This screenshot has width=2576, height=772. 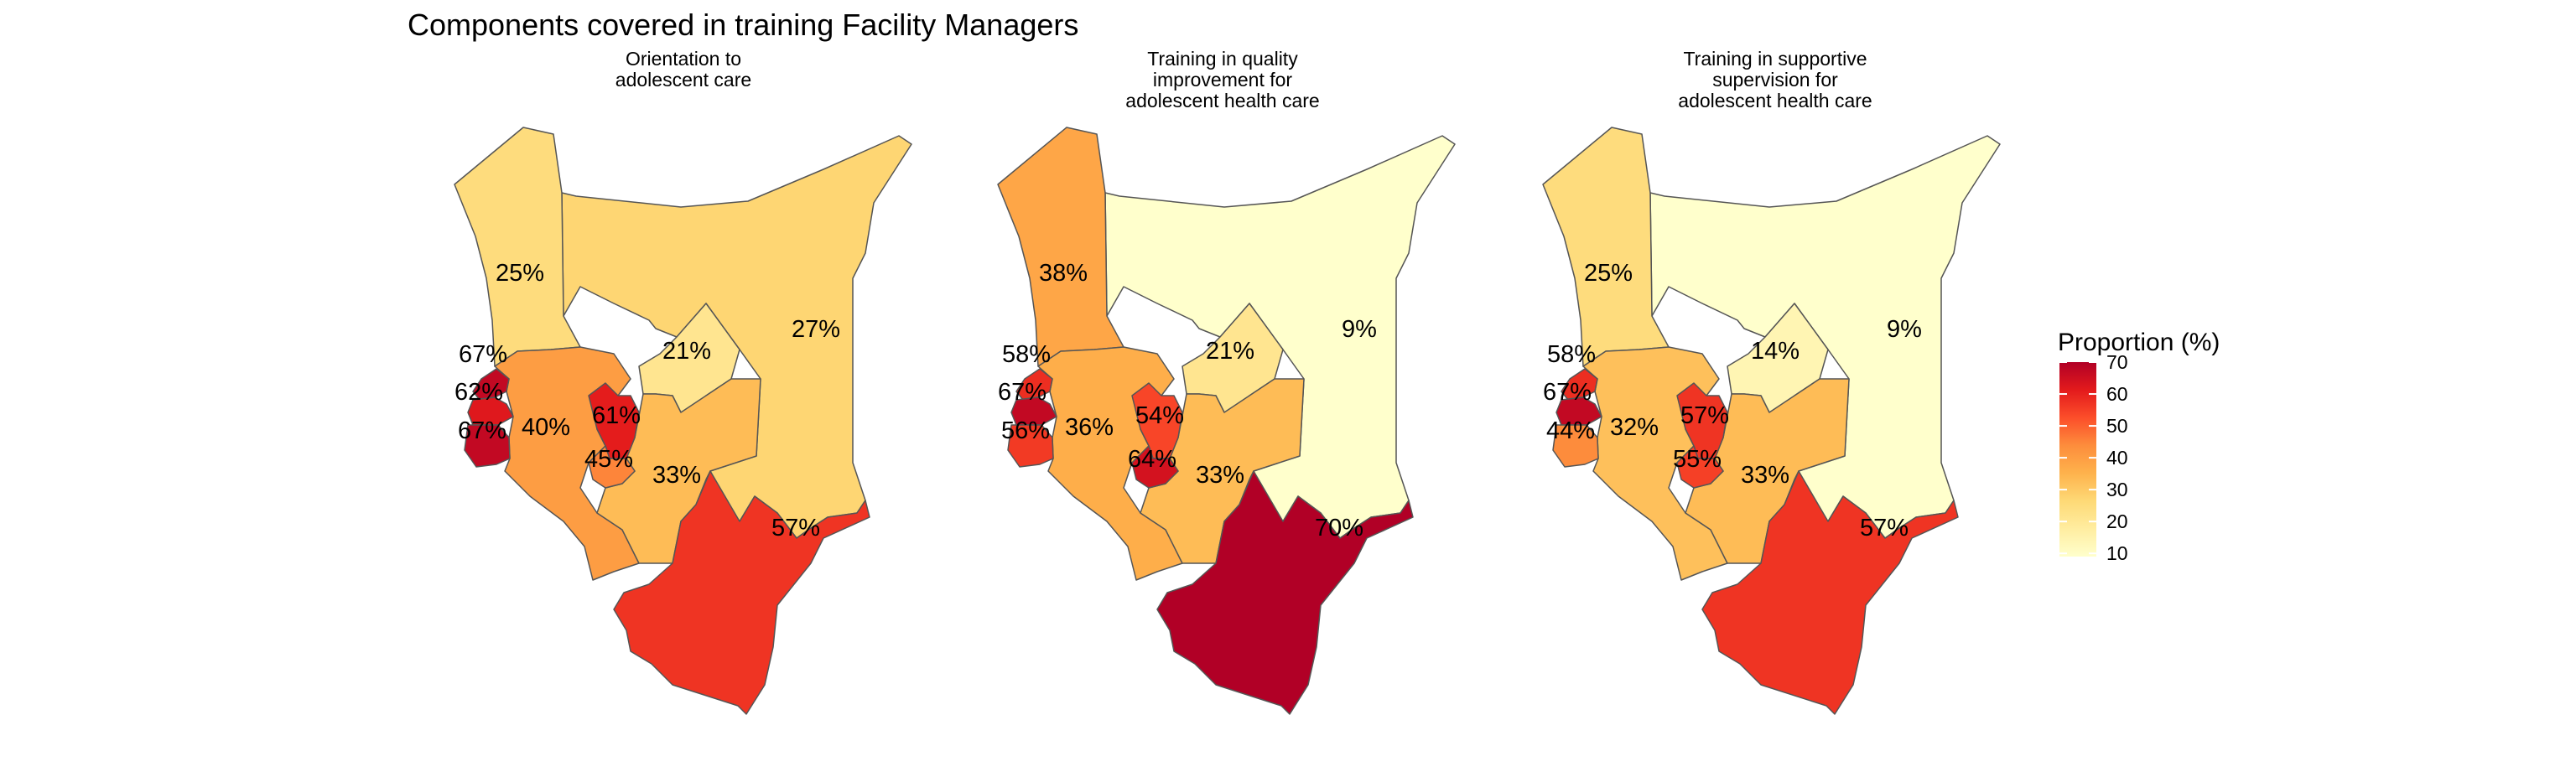 What do you see at coordinates (616, 415) in the screenshot?
I see `region-value-label: 61%` at bounding box center [616, 415].